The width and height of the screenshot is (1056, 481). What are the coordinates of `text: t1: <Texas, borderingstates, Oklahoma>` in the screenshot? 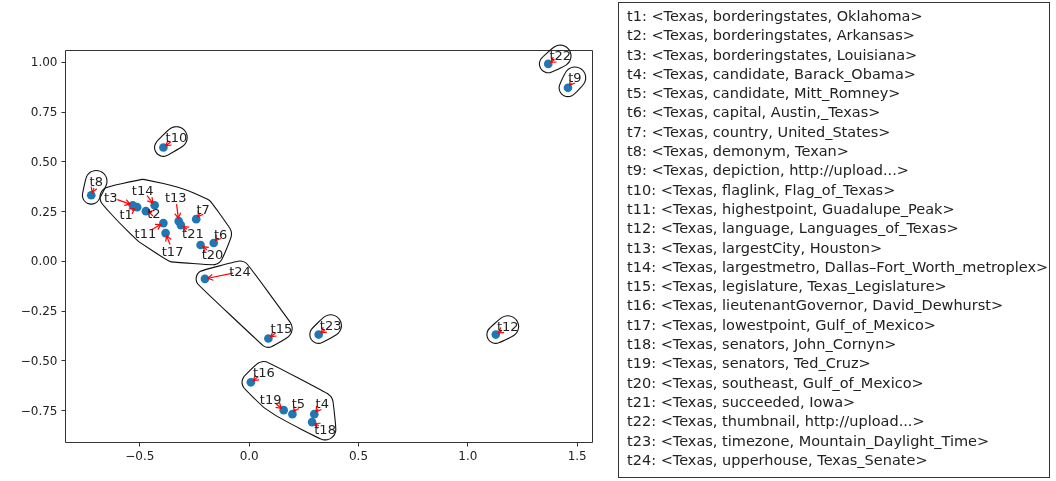 It's located at (775, 16).